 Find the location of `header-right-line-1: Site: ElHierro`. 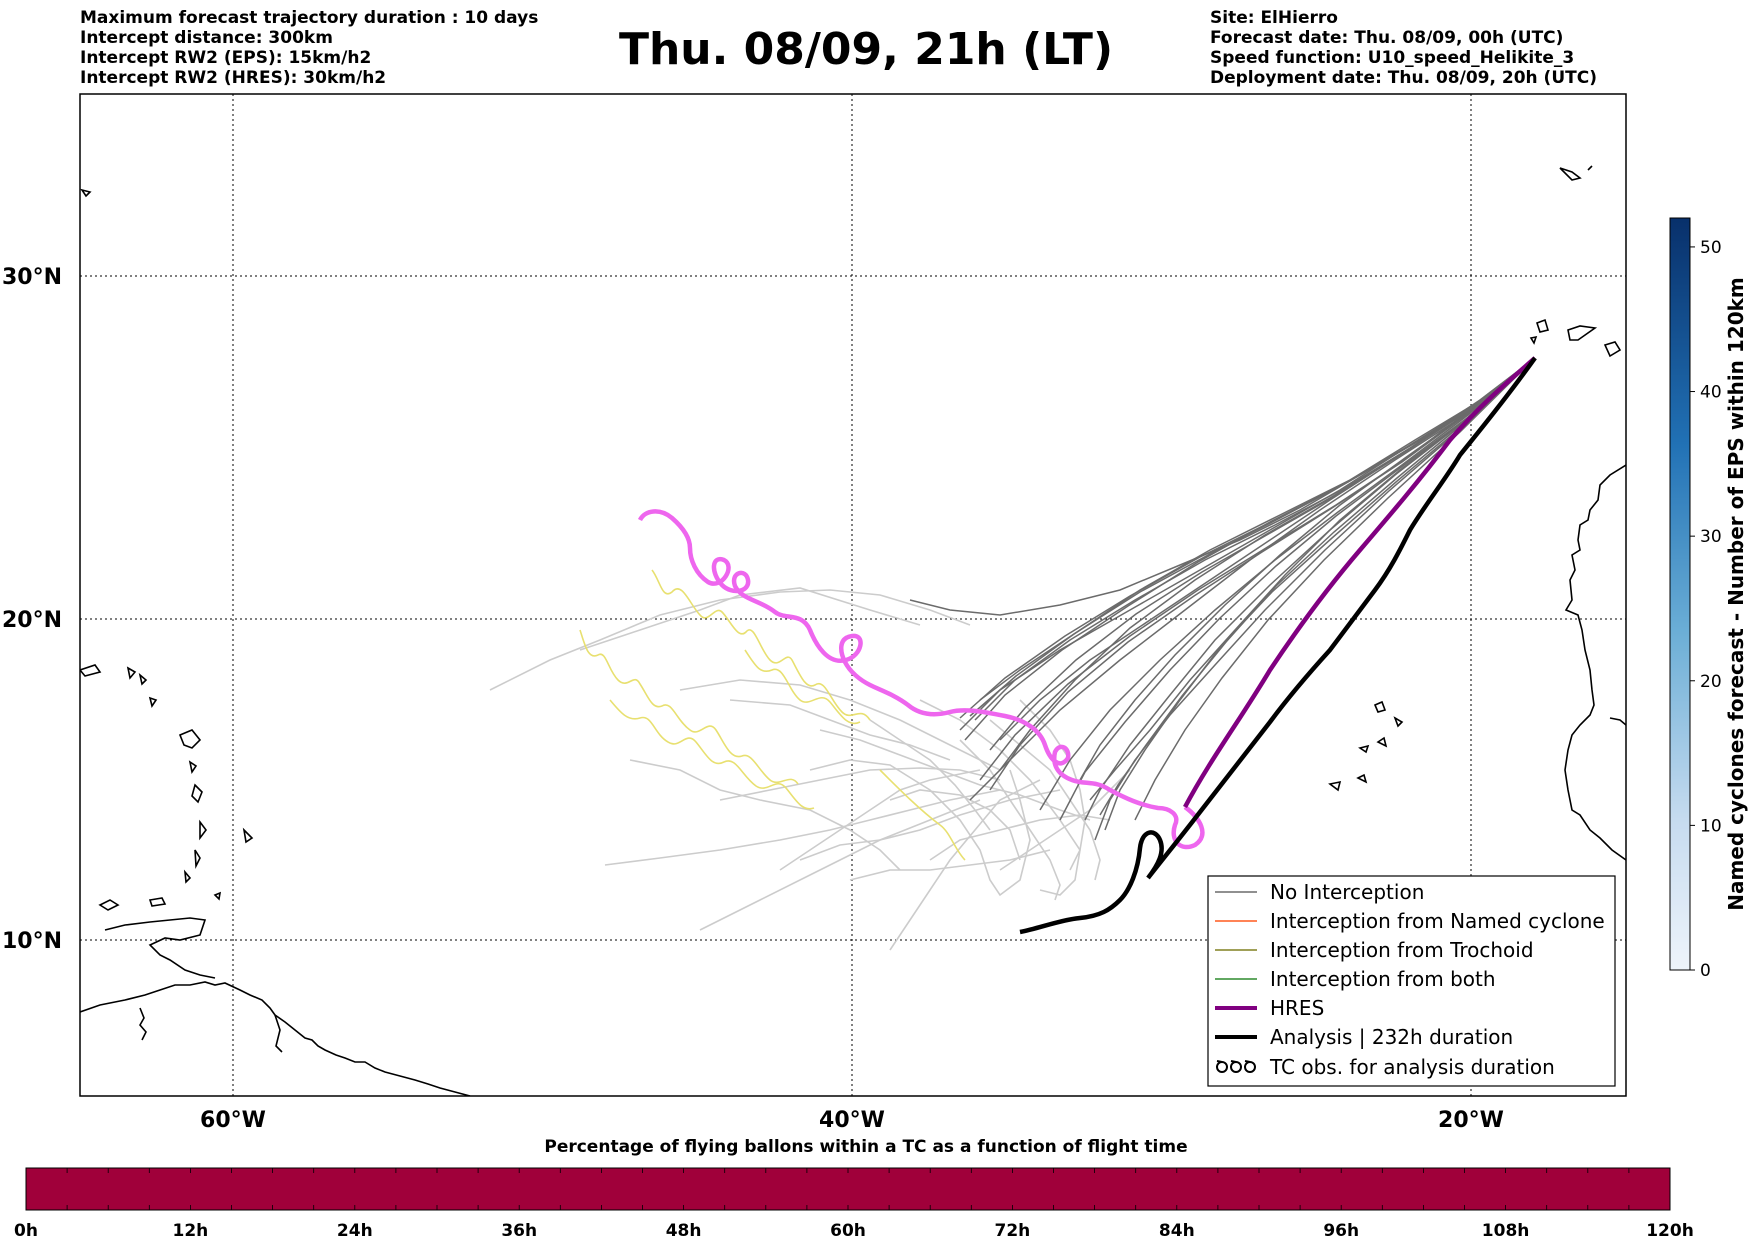

header-right-line-1: Site: ElHierro is located at coordinates (1274, 18).